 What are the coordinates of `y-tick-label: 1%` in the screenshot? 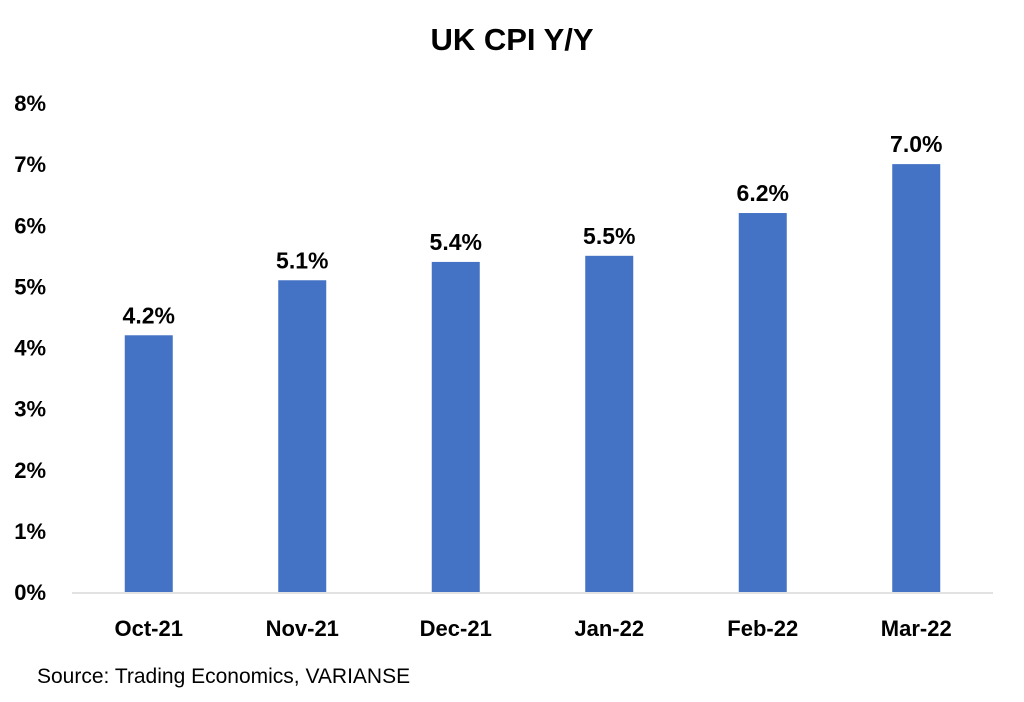 It's located at (30, 531).